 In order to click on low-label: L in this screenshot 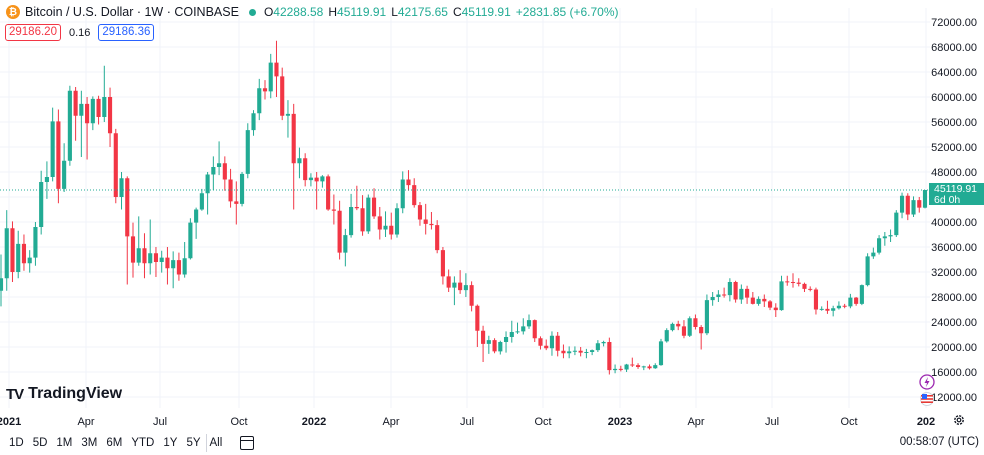, I will do `click(394, 12)`.